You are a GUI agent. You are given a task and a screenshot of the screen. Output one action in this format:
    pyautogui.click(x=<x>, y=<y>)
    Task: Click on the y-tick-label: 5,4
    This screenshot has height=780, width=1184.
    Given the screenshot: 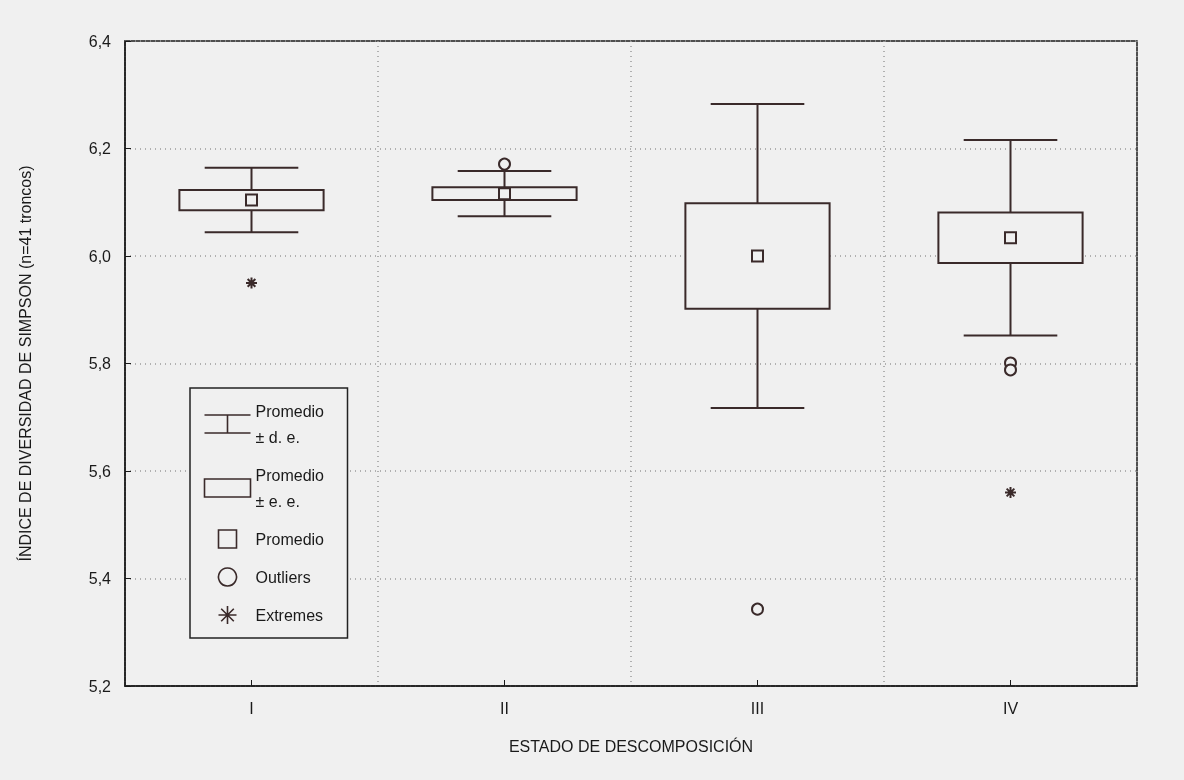 What is the action you would take?
    pyautogui.click(x=100, y=578)
    